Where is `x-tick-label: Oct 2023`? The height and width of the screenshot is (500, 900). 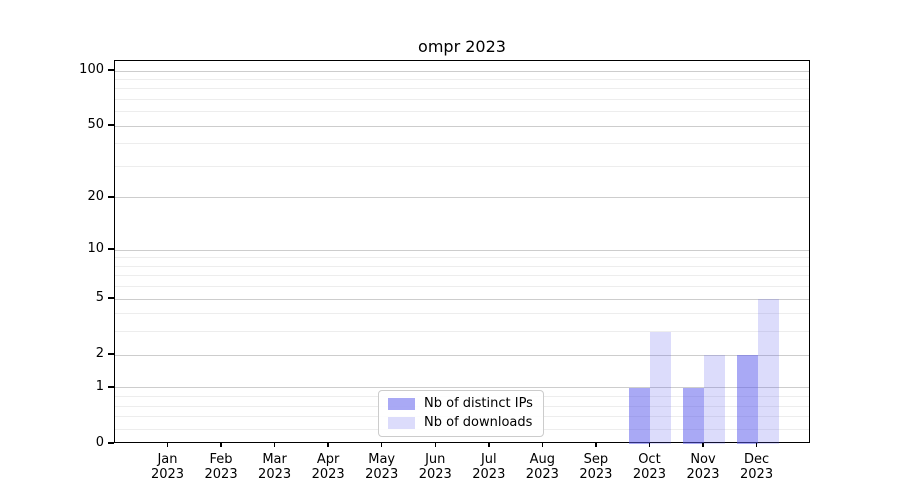
x-tick-label: Oct 2023 is located at coordinates (649, 467).